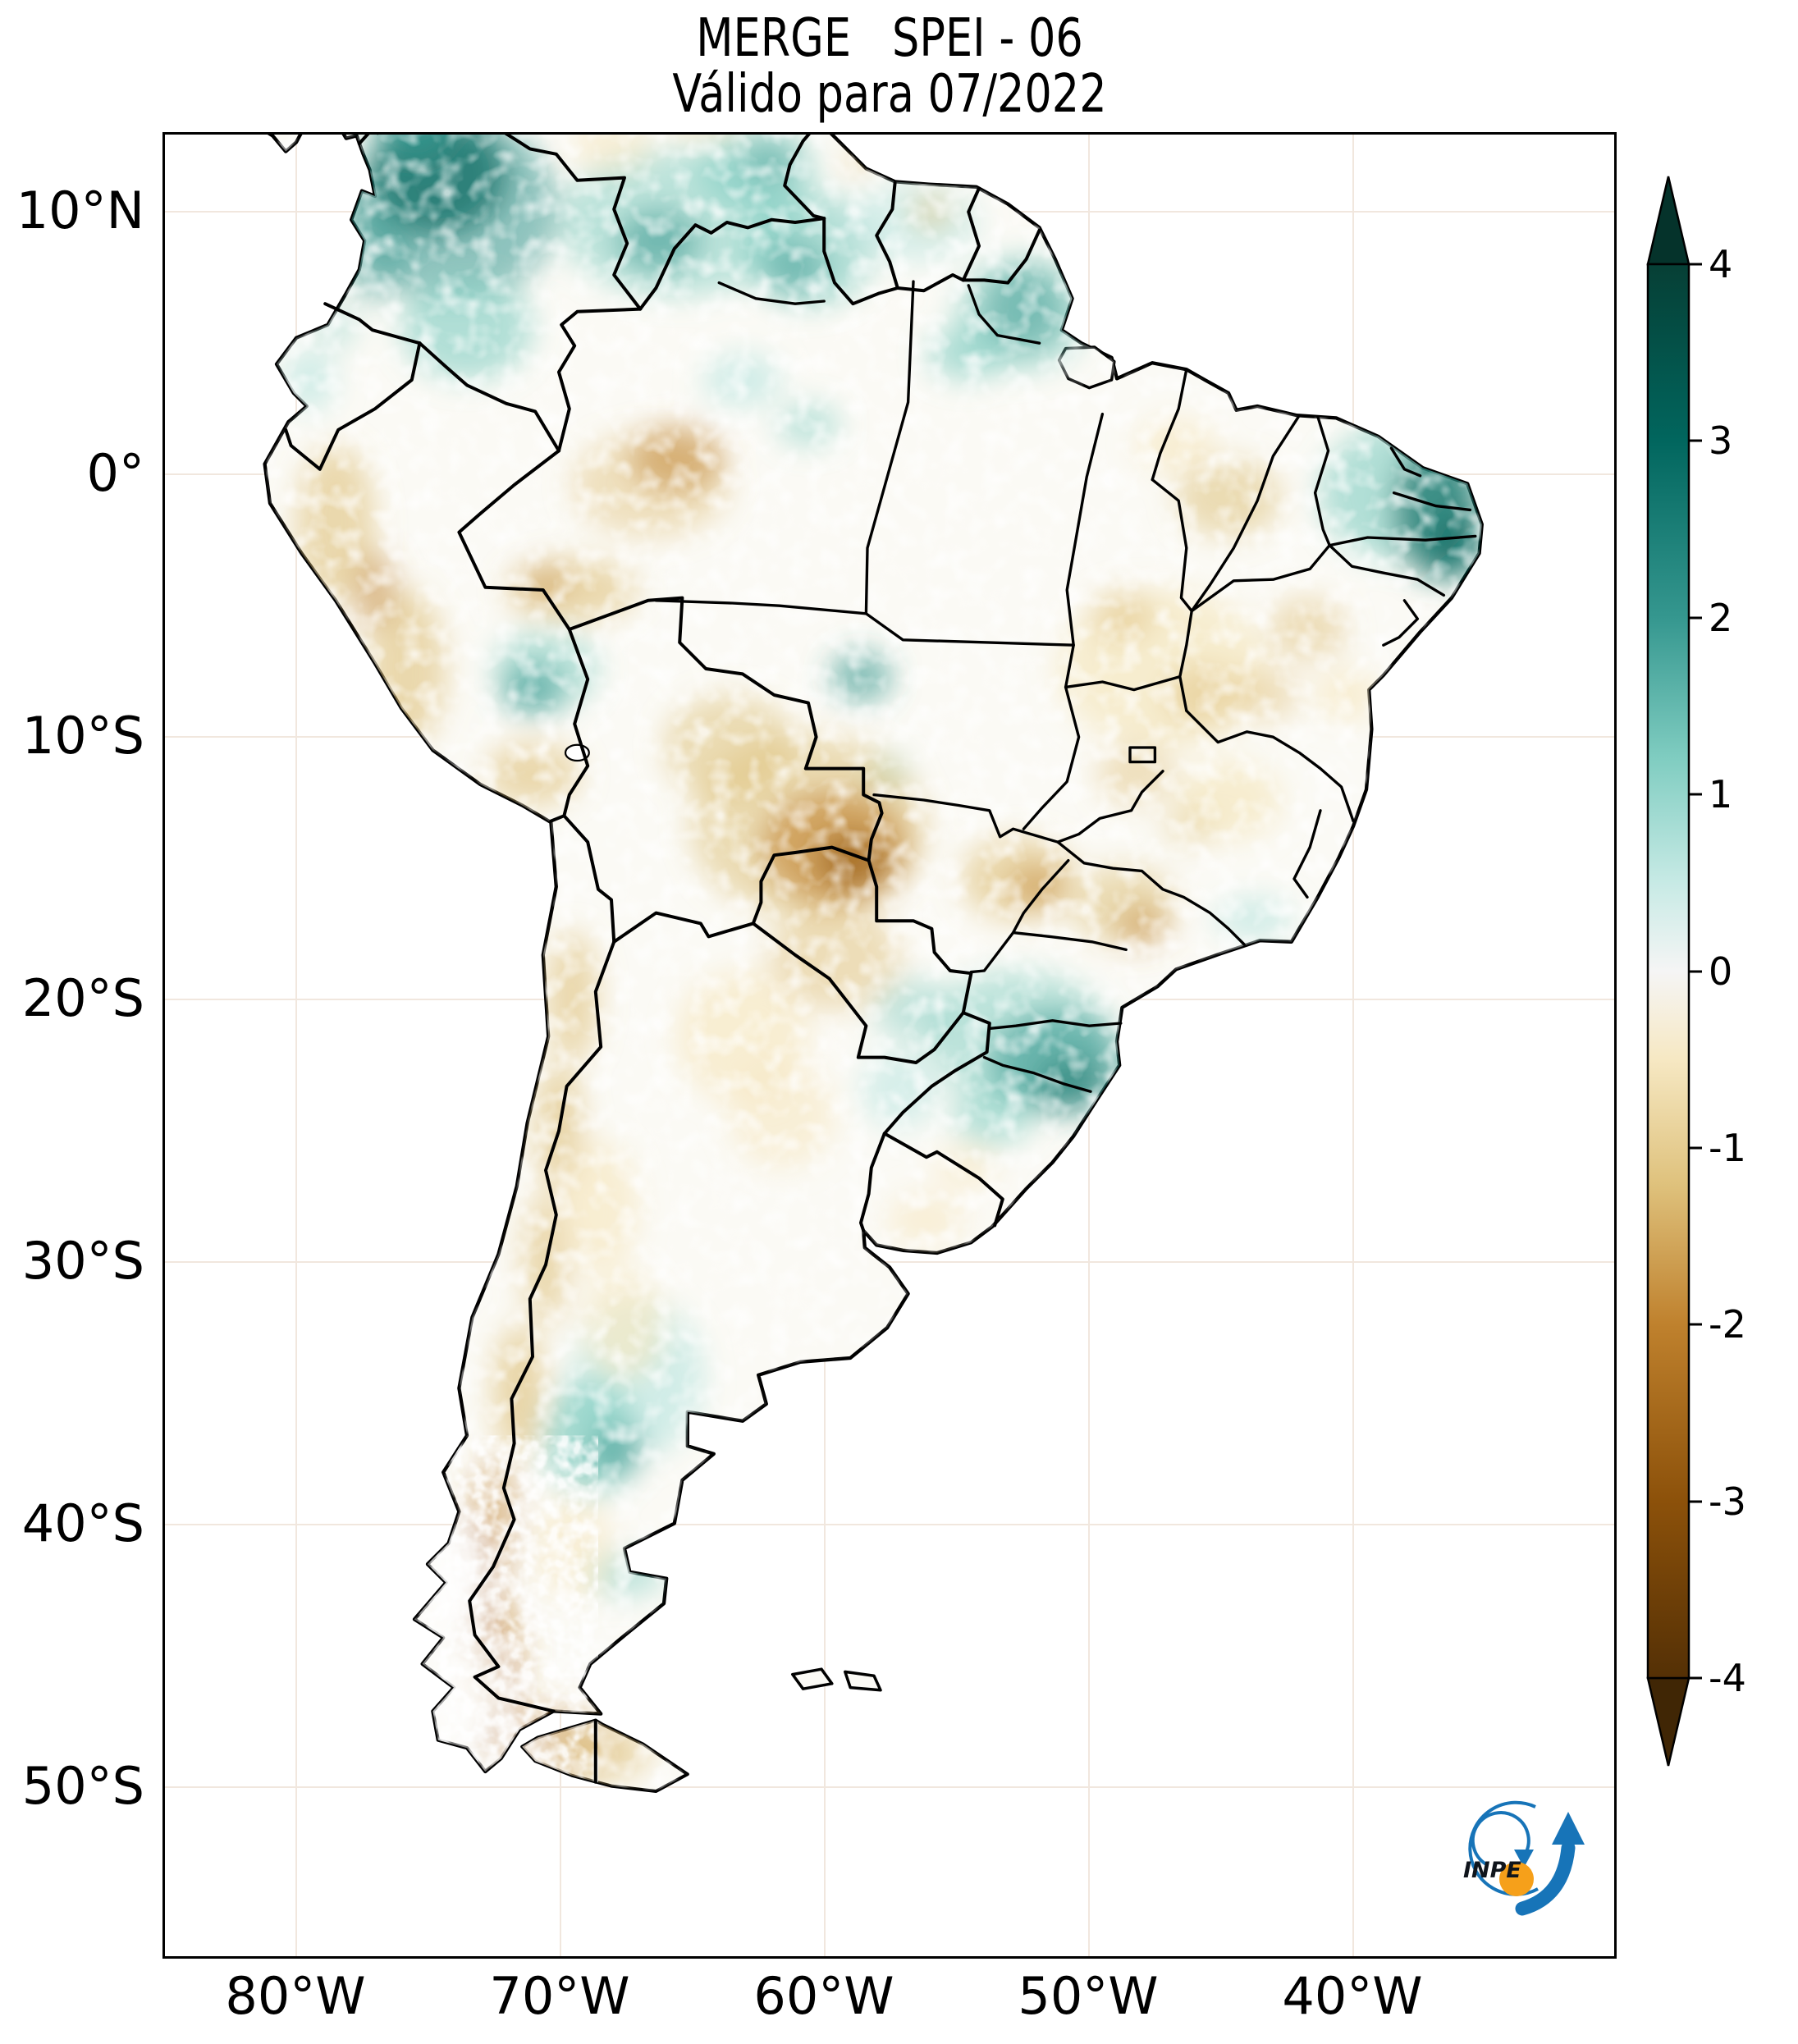  What do you see at coordinates (1721, 441) in the screenshot?
I see `cbtick-3: 3` at bounding box center [1721, 441].